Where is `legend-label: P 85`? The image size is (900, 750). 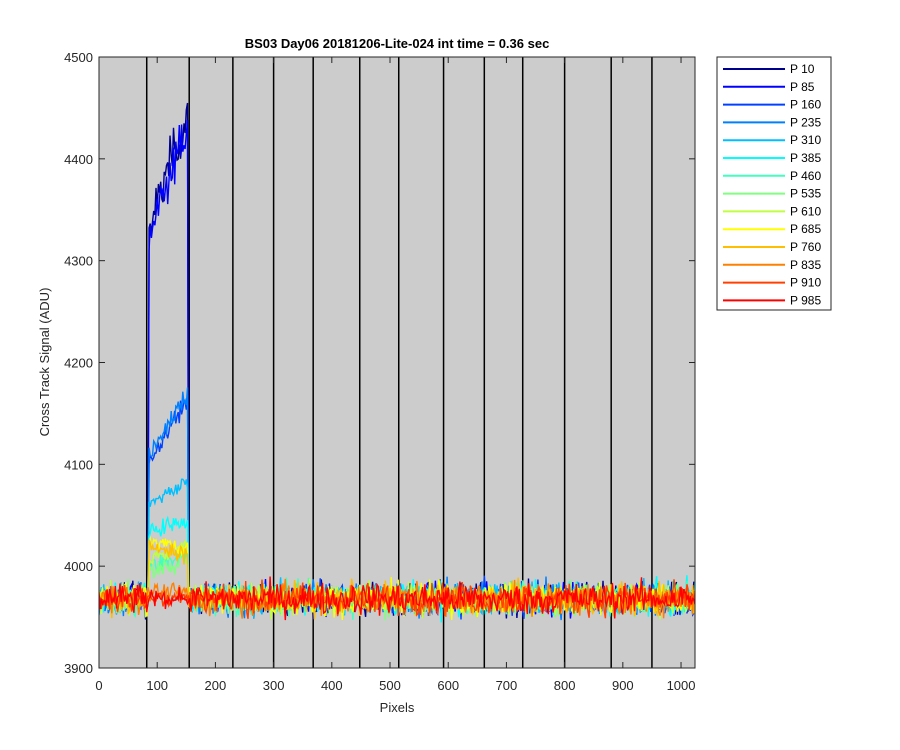
legend-label: P 85 is located at coordinates (802, 87).